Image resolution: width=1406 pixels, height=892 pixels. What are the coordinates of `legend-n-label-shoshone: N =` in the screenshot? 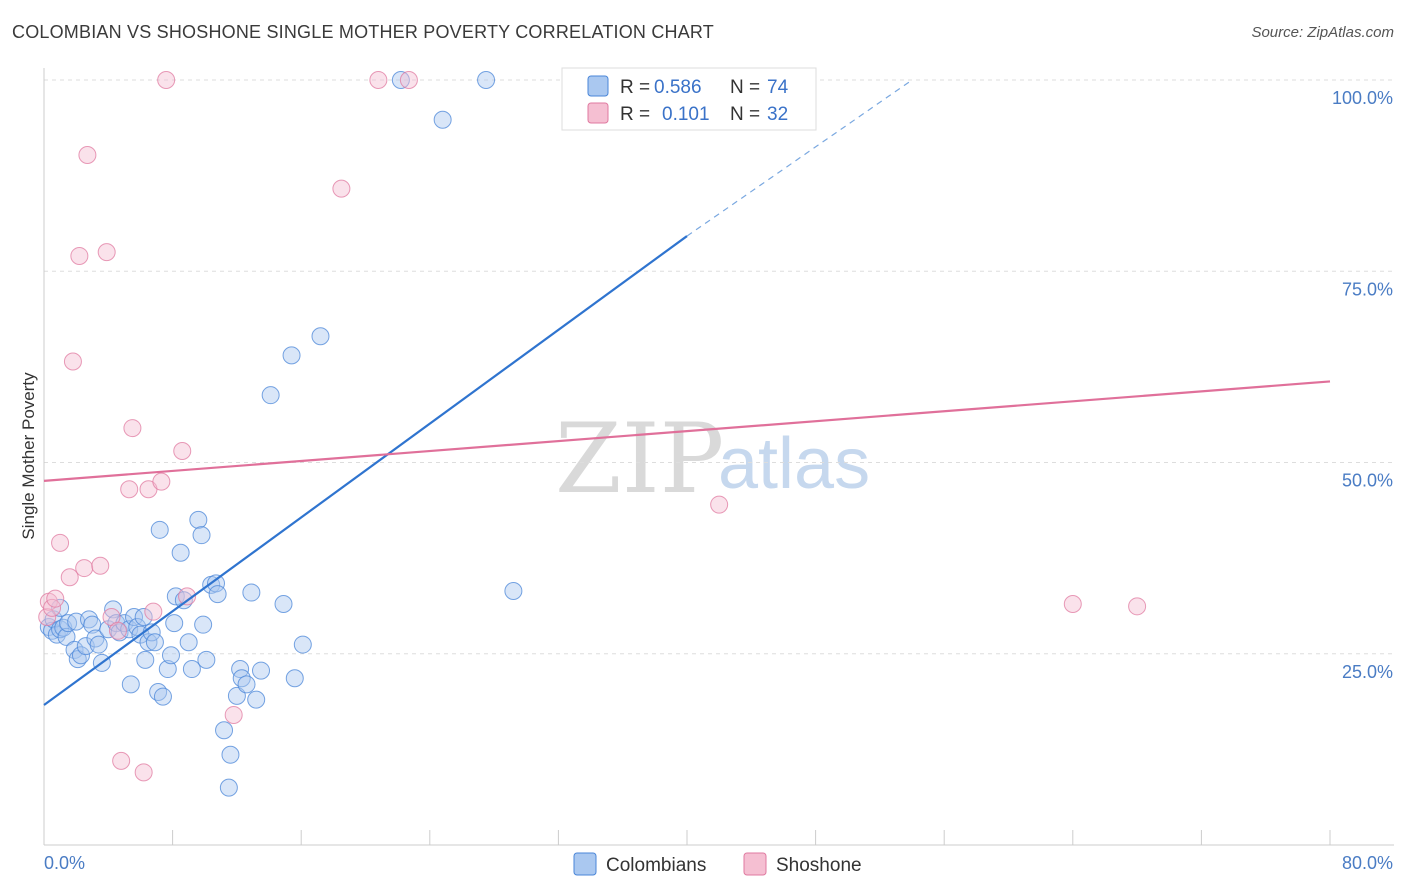 It's located at (745, 114).